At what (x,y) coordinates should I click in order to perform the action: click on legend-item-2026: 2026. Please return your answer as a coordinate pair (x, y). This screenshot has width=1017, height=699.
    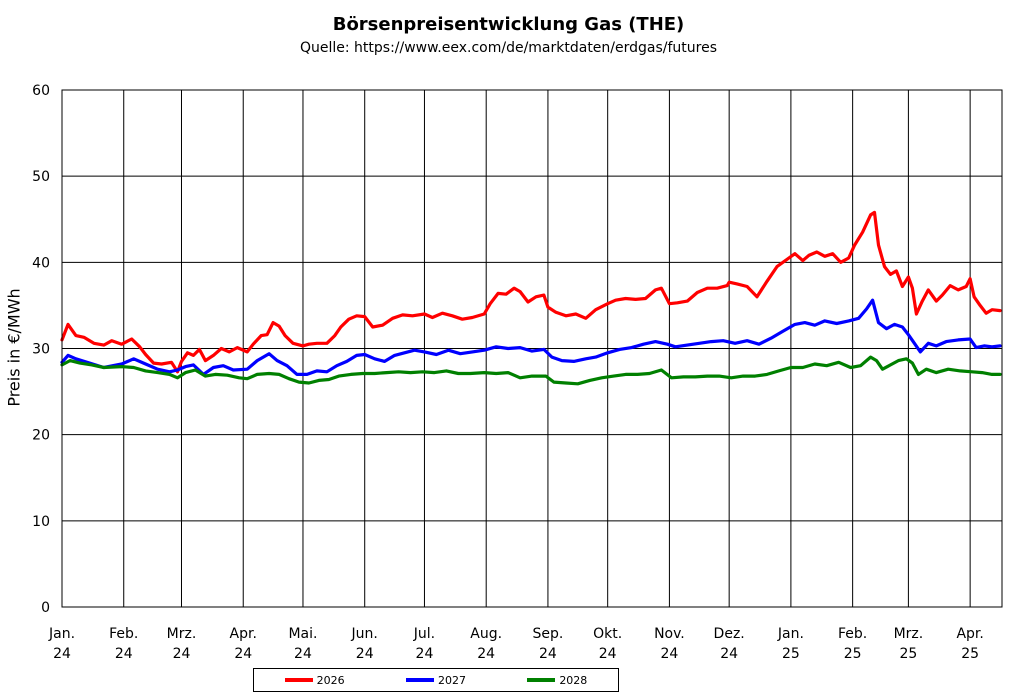
    Looking at the image, I should click on (314, 680).